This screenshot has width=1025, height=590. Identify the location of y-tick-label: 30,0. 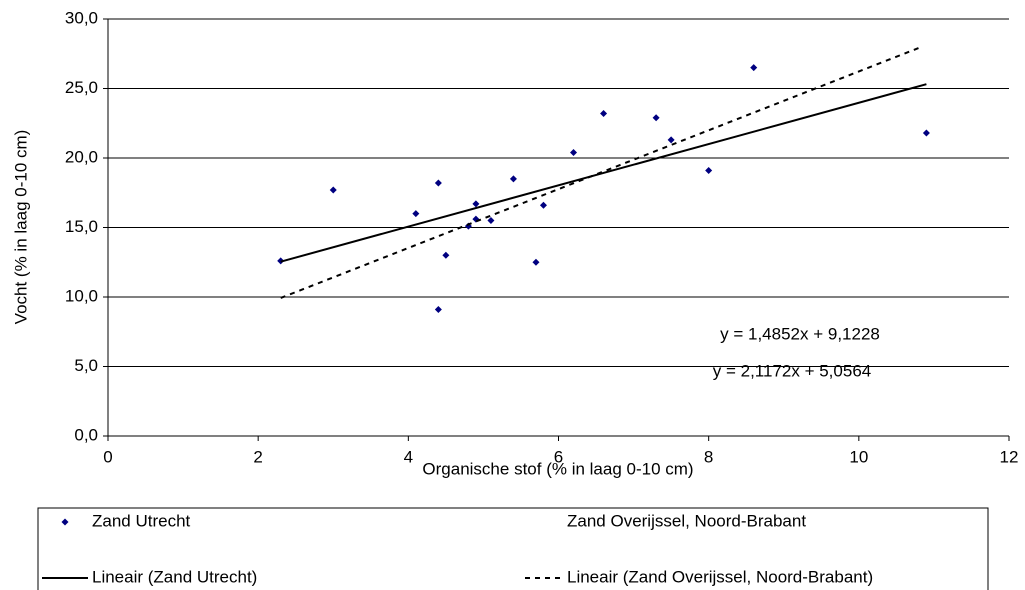
(81, 17).